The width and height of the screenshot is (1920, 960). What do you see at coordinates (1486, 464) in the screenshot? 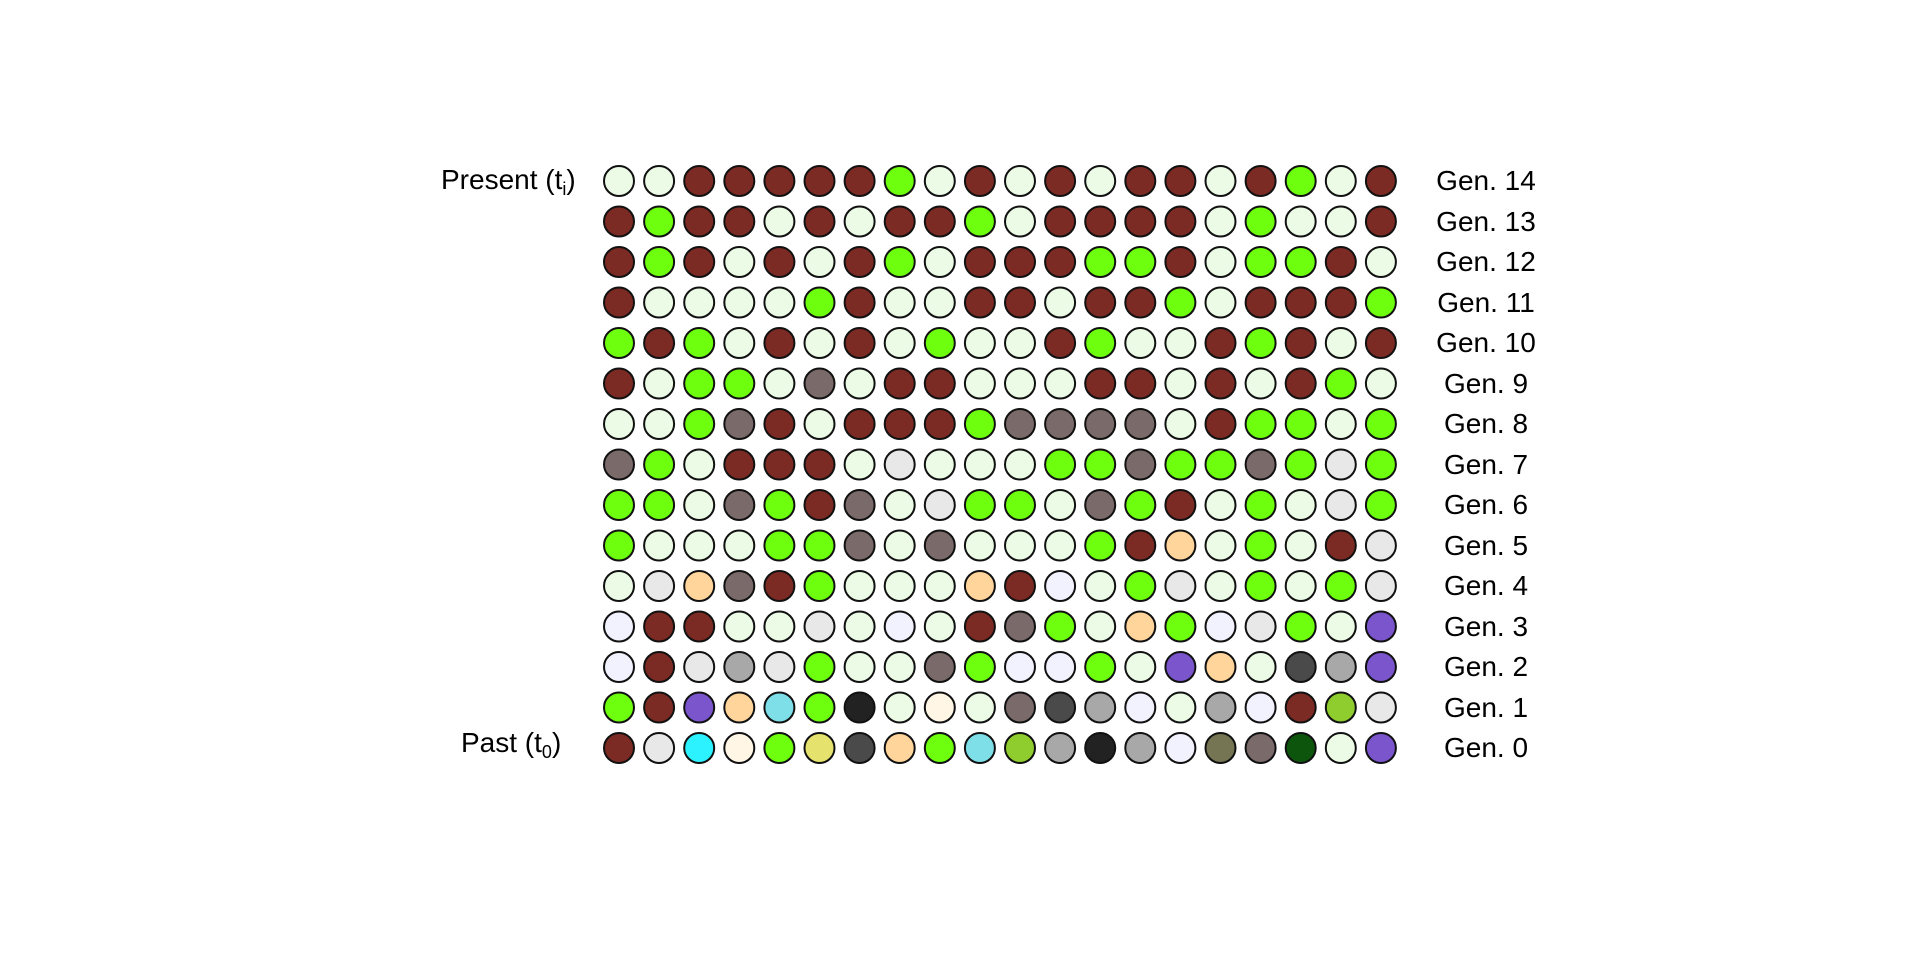
I see `generation-label: Gen. 7` at bounding box center [1486, 464].